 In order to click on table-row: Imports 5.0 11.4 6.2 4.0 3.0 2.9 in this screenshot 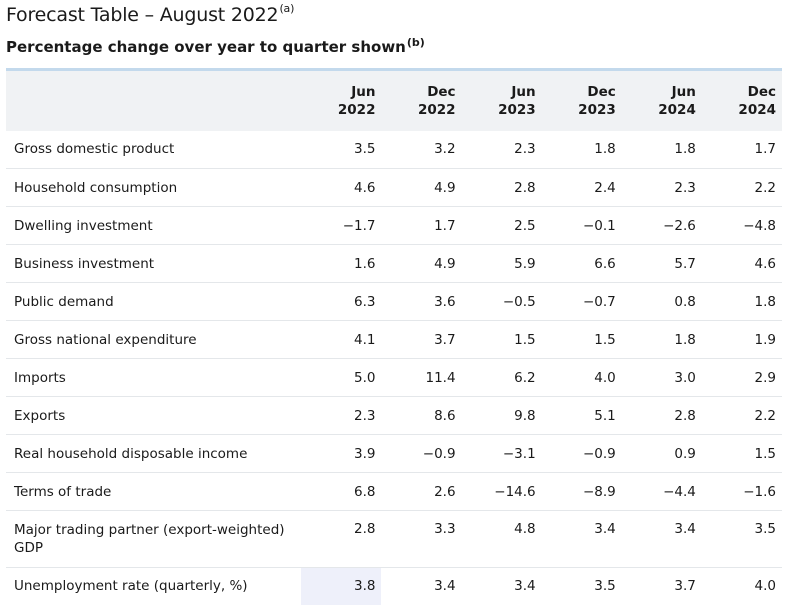, I will do `click(394, 378)`.